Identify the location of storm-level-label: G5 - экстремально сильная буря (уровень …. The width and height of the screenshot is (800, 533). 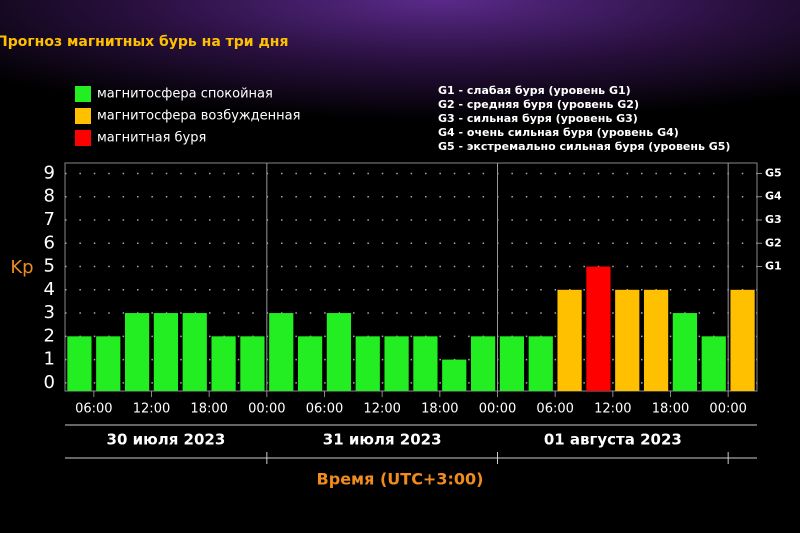
(584, 146).